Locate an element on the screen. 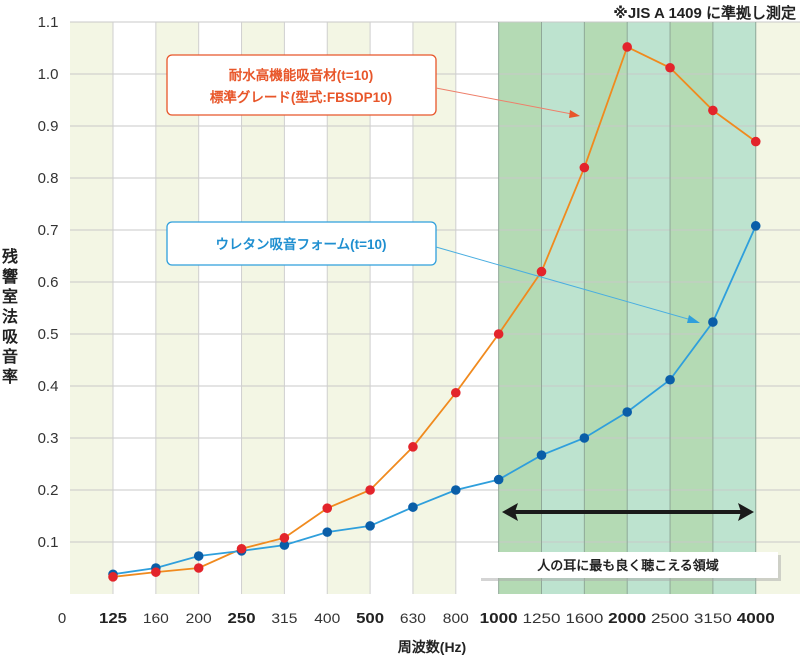  y-tick-label: 0.6 is located at coordinates (48, 282).